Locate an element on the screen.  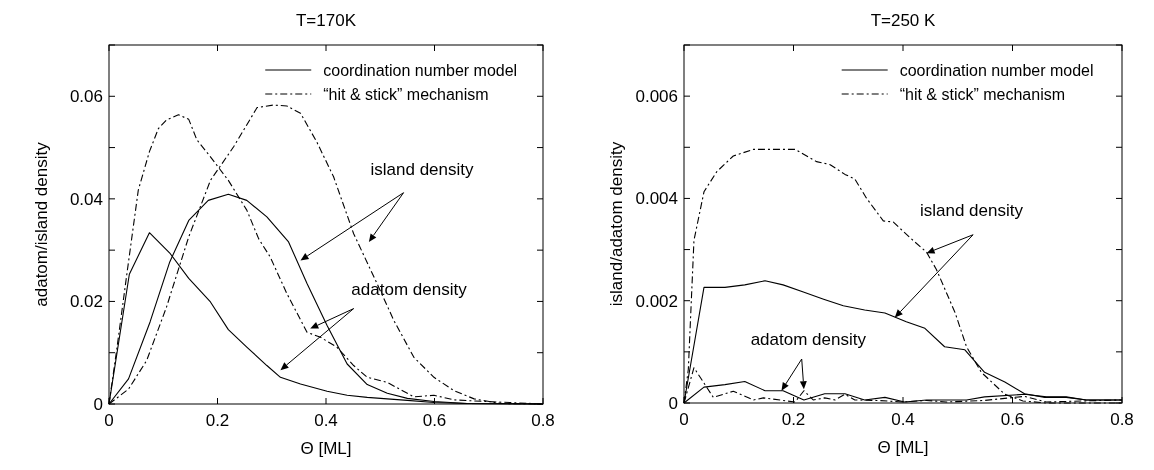
chart-title: T=170K is located at coordinates (326, 20).